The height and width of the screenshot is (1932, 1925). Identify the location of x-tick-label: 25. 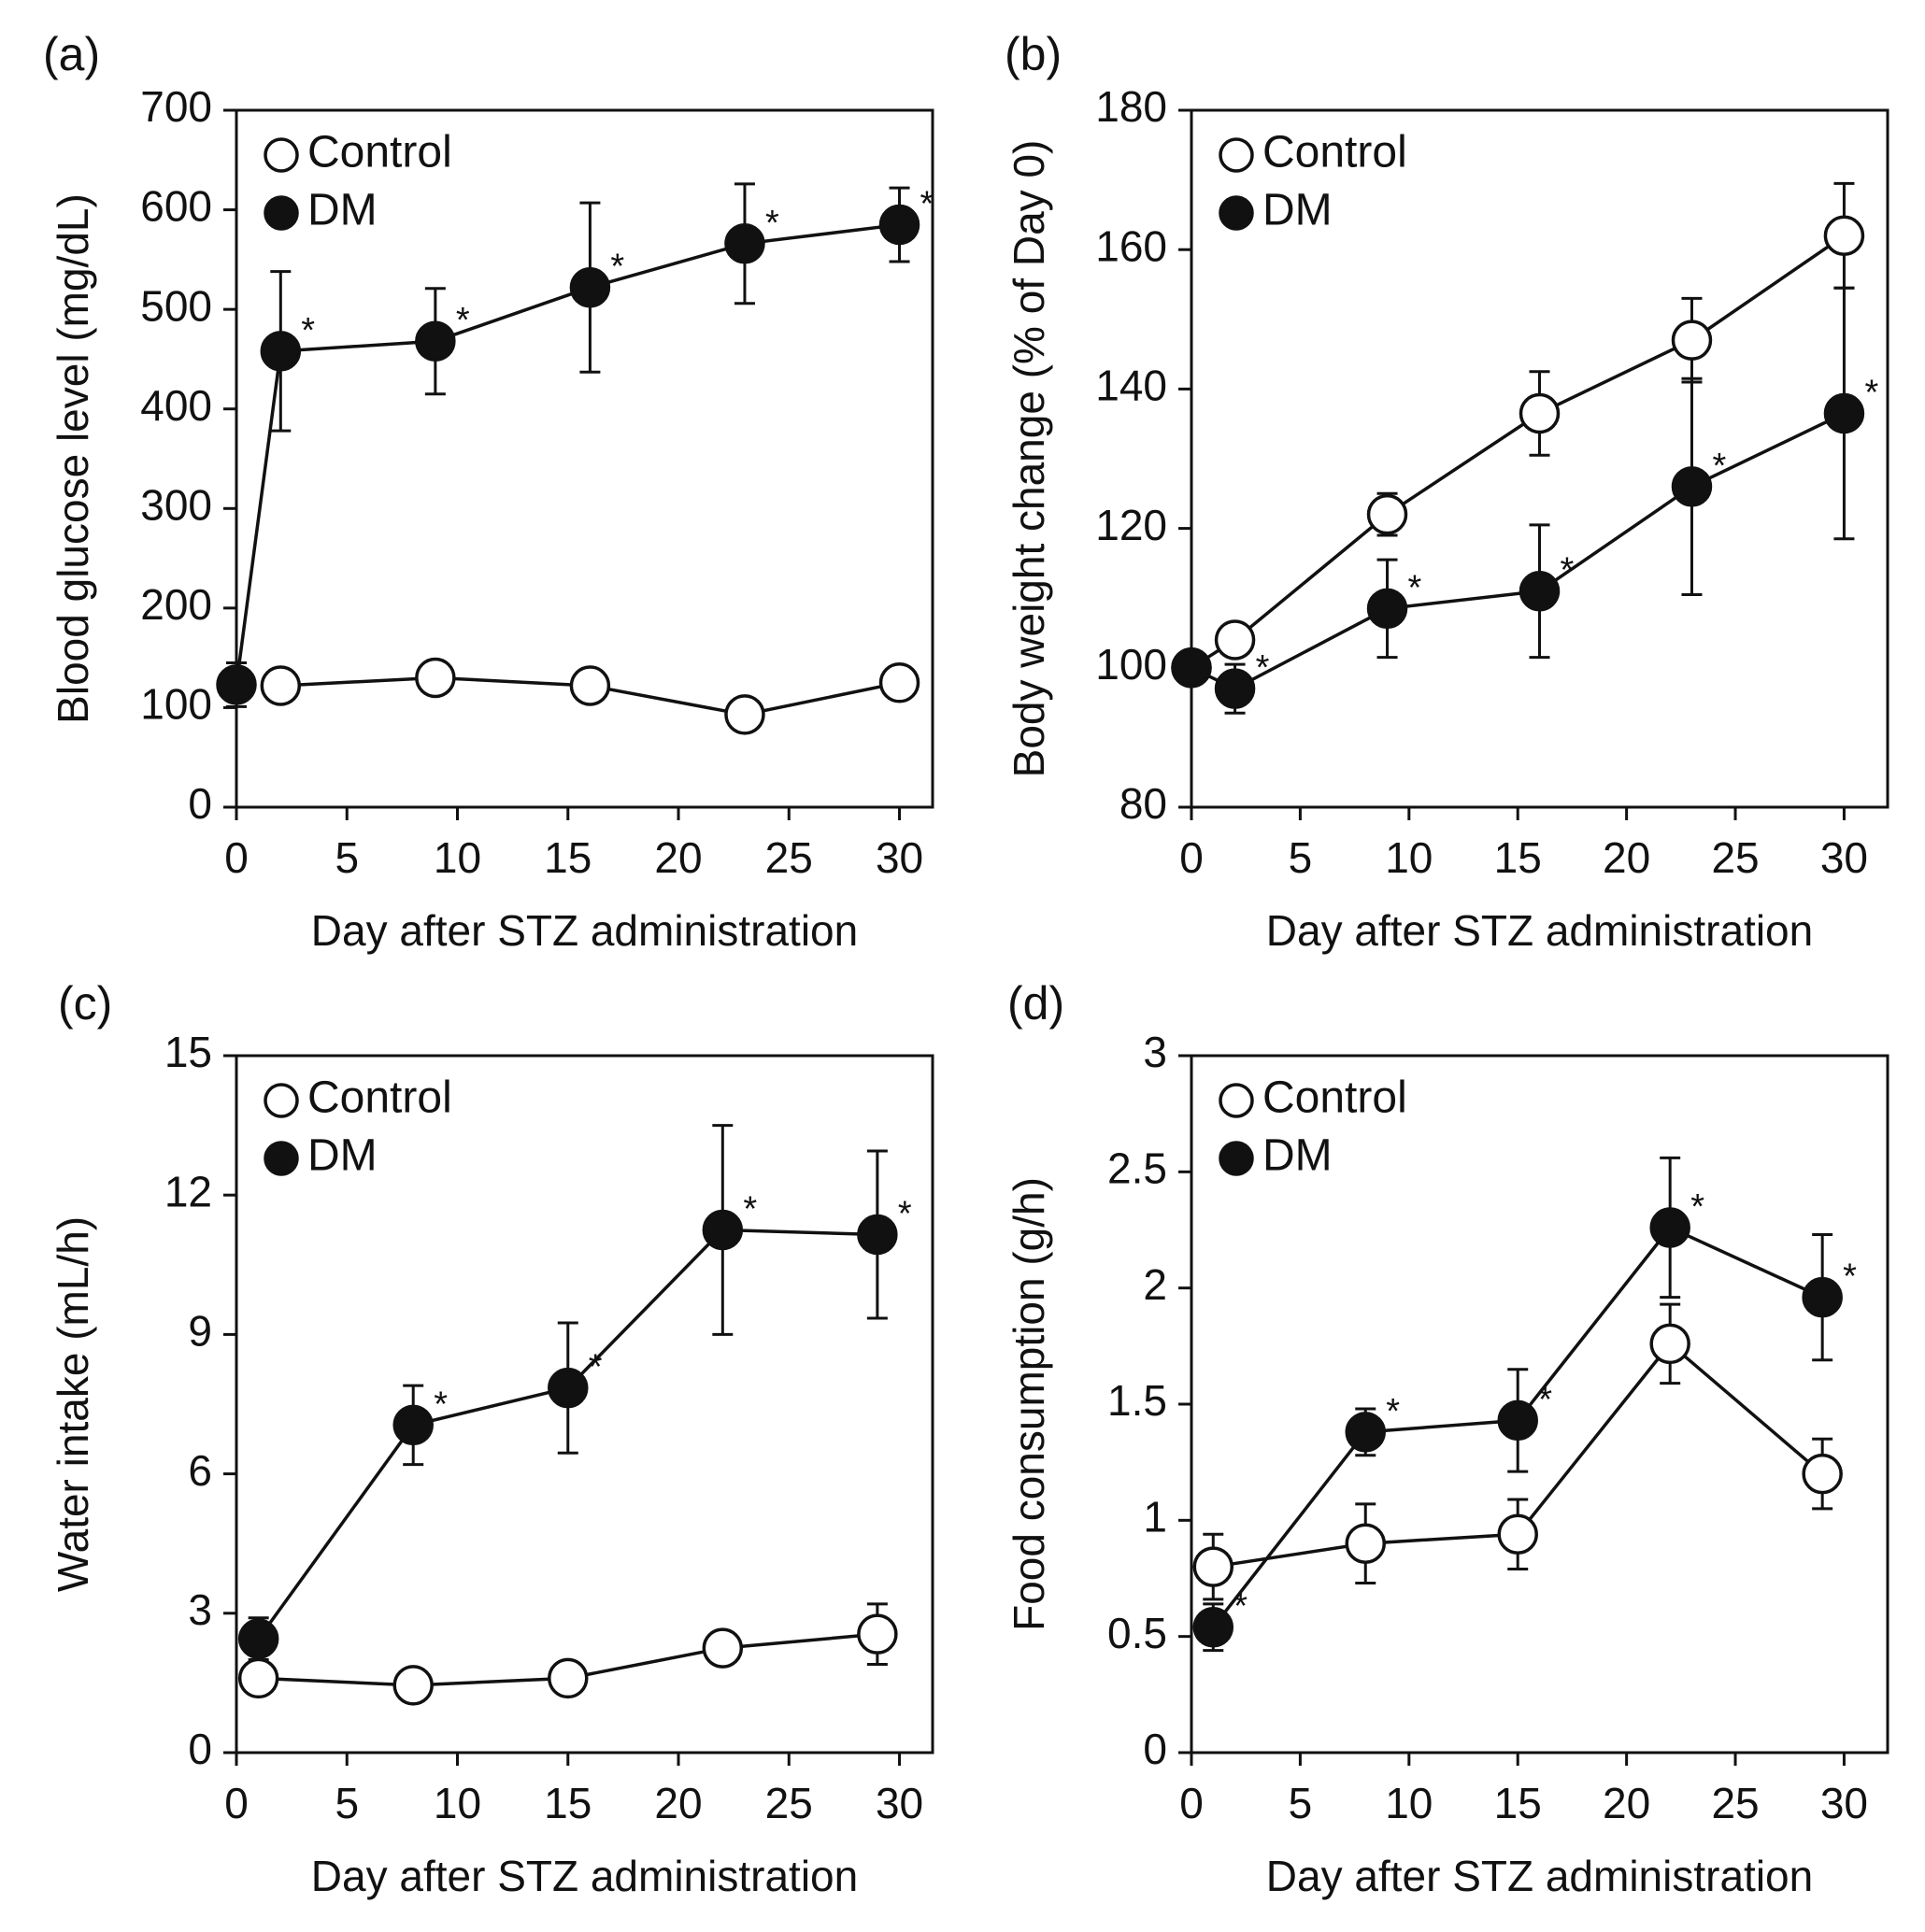
(1735, 857).